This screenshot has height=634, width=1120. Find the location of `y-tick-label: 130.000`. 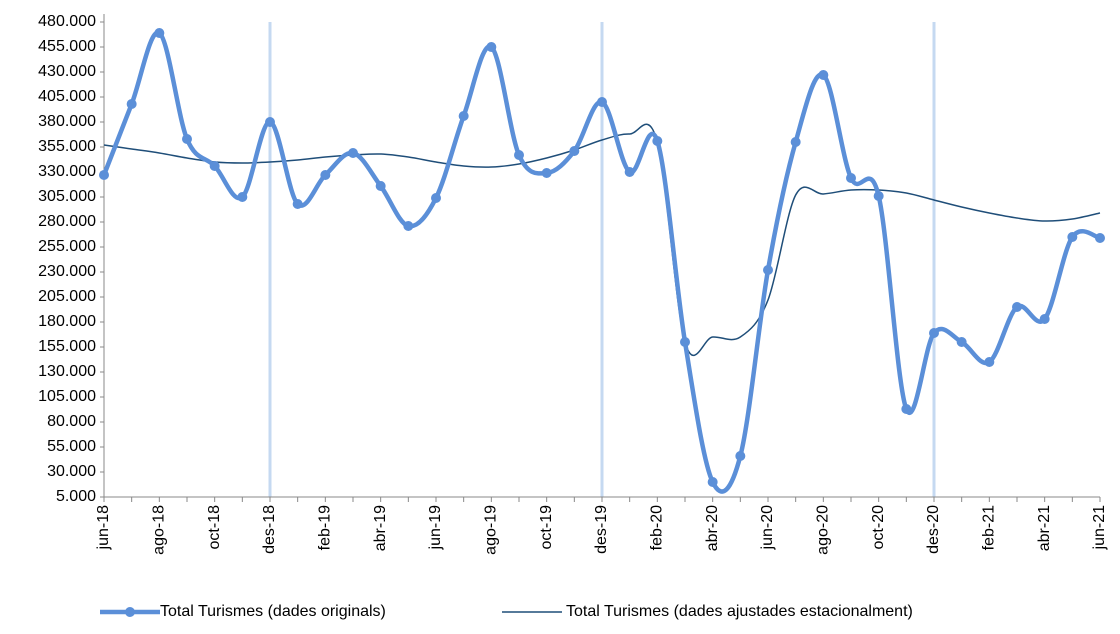

y-tick-label: 130.000 is located at coordinates (67, 371).